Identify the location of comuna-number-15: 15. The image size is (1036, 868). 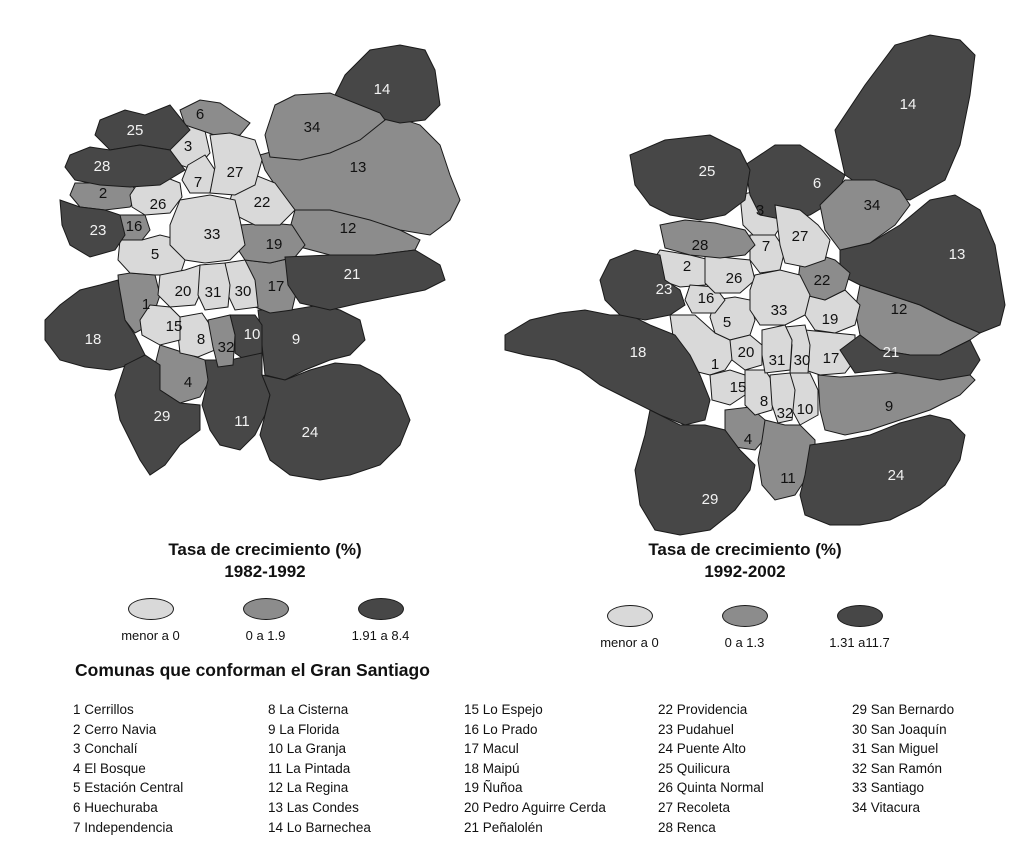
(174, 326).